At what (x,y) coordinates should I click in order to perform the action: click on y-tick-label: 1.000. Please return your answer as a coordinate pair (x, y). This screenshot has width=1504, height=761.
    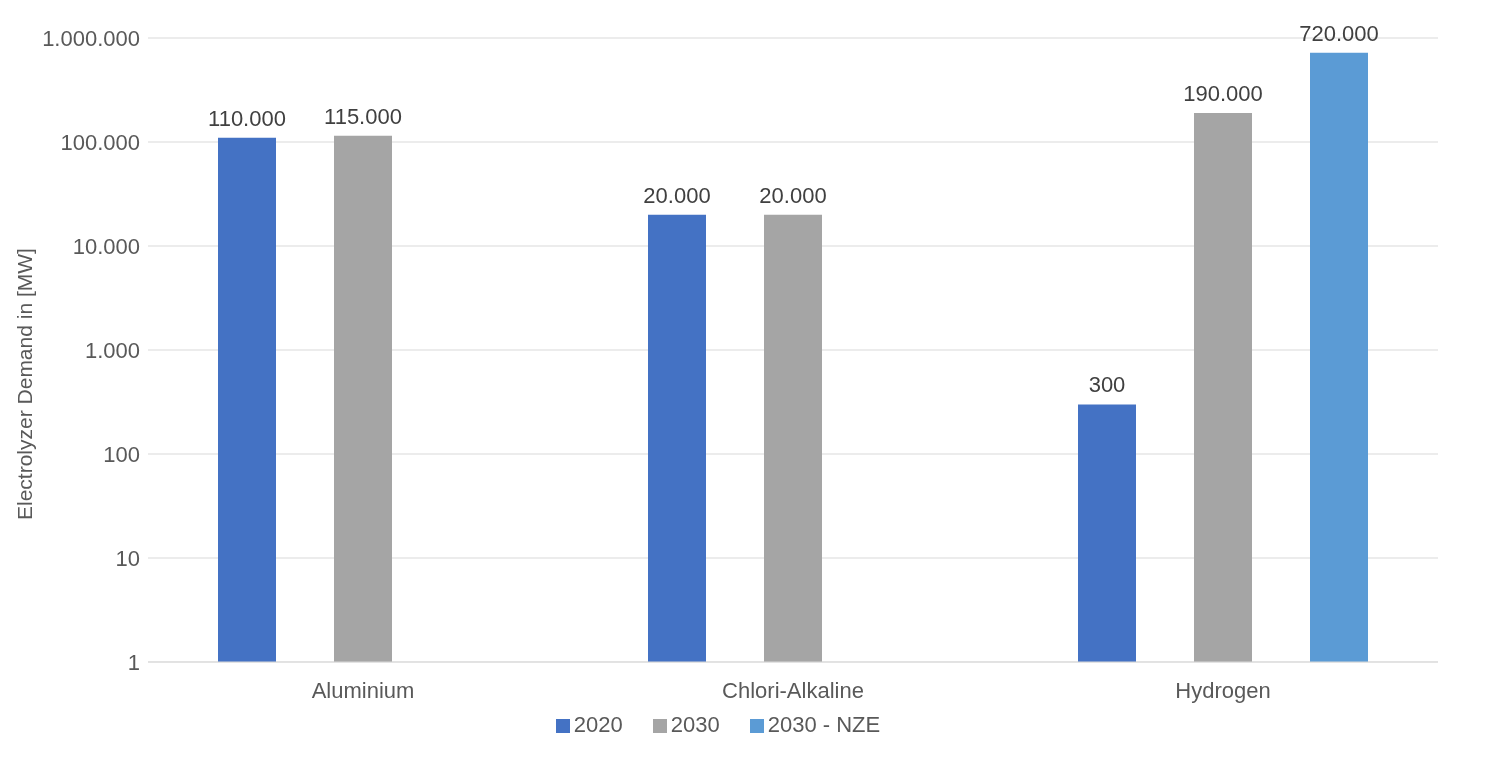
    Looking at the image, I should click on (112, 350).